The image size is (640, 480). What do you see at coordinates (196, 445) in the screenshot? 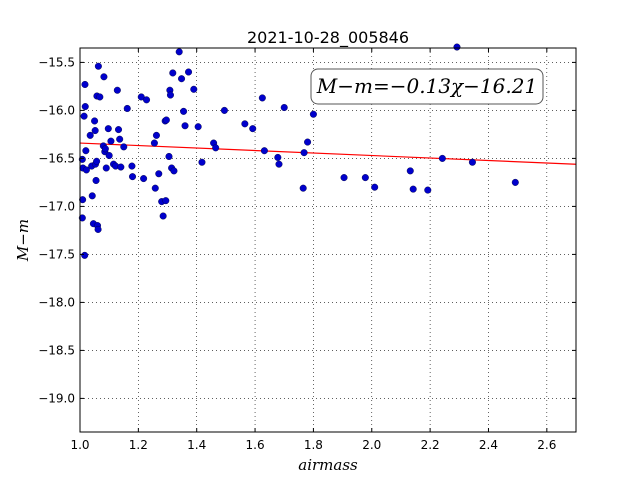
I see `x-tick-label: 1.4` at bounding box center [196, 445].